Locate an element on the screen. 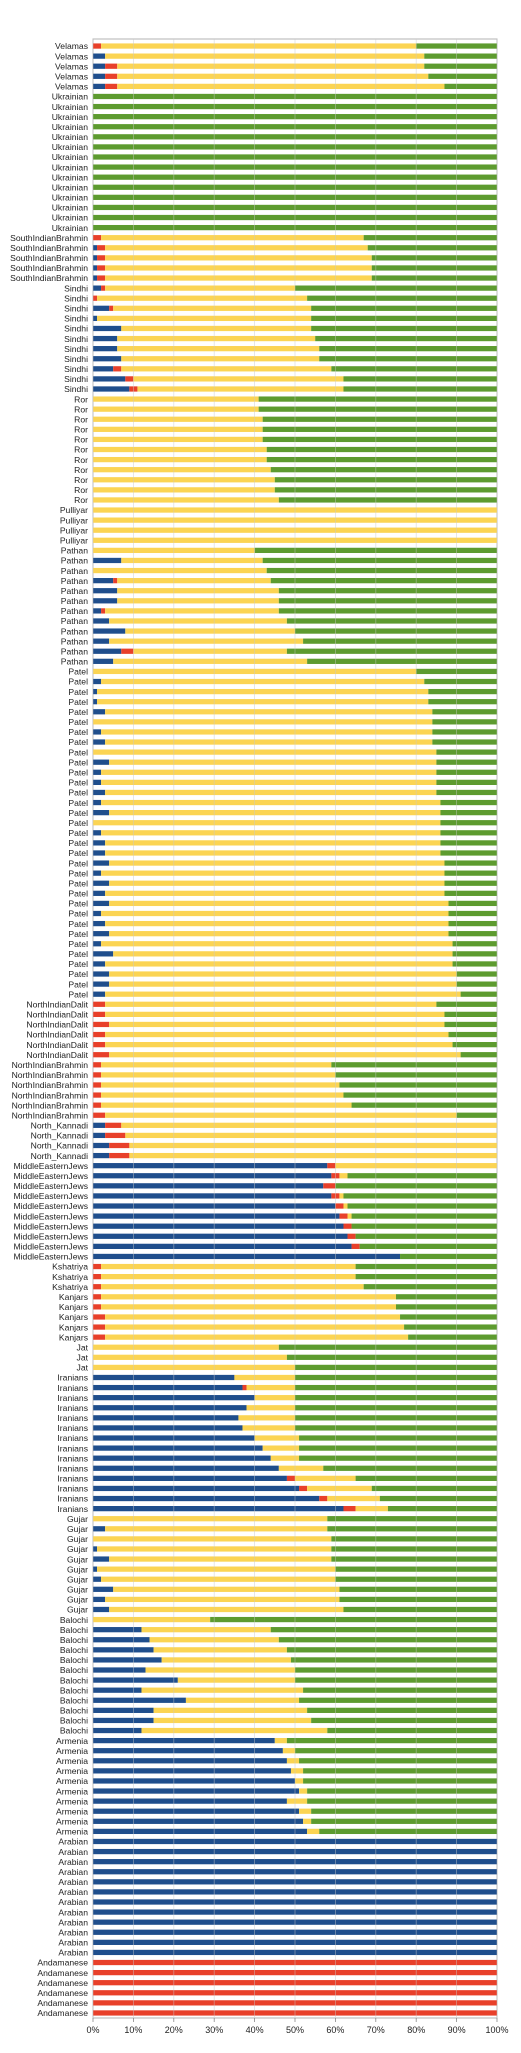 Image resolution: width=521 pixels, height=2053 pixels. category-label: Sindhi is located at coordinates (76, 319).